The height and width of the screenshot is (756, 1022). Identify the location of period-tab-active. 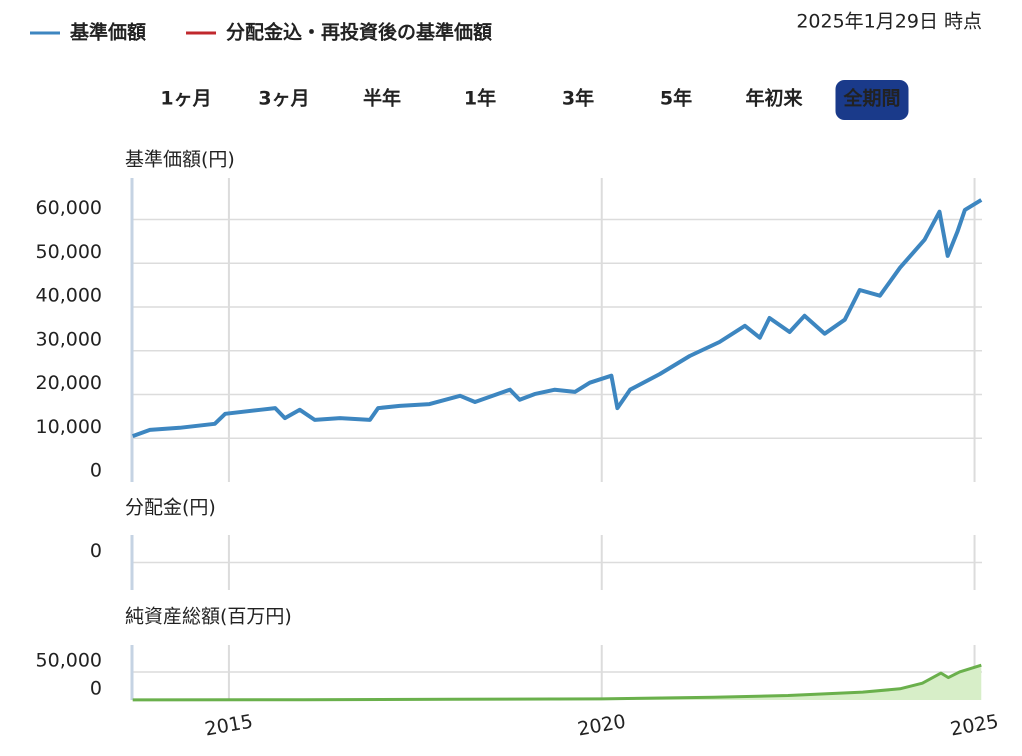
(872, 100).